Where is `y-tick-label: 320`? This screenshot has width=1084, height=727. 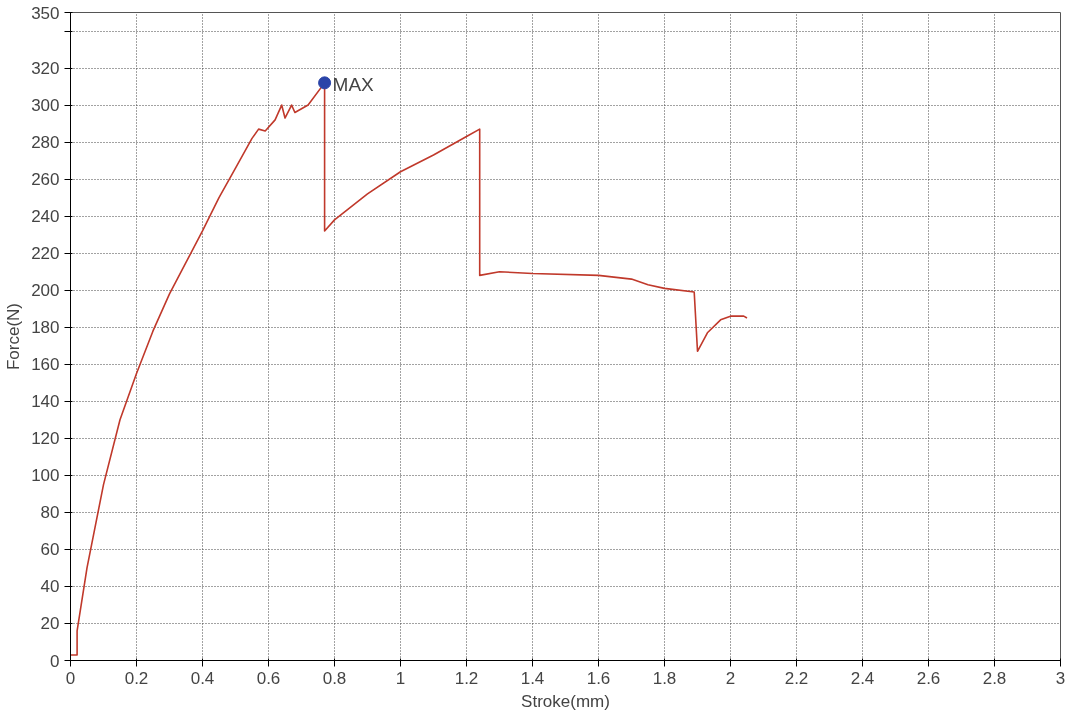 y-tick-label: 320 is located at coordinates (45, 69).